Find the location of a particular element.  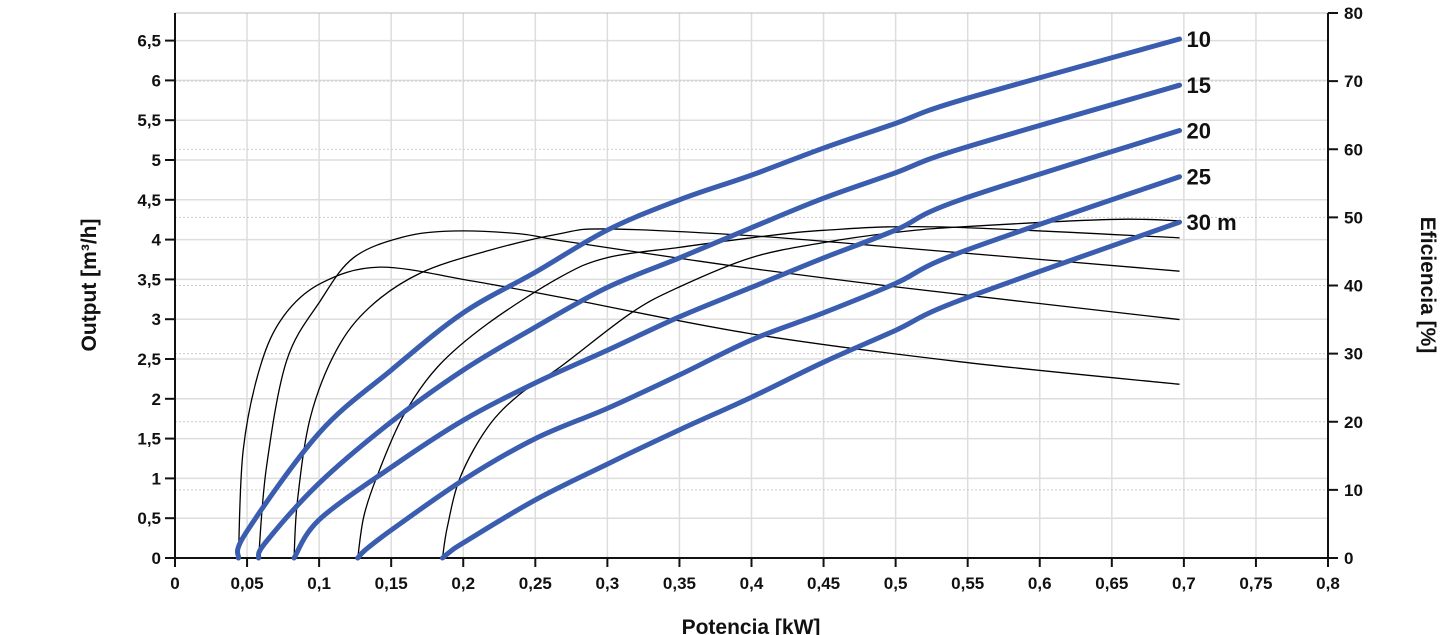

y2-axis-title: Eficiencia [%] is located at coordinates (1427, 285).